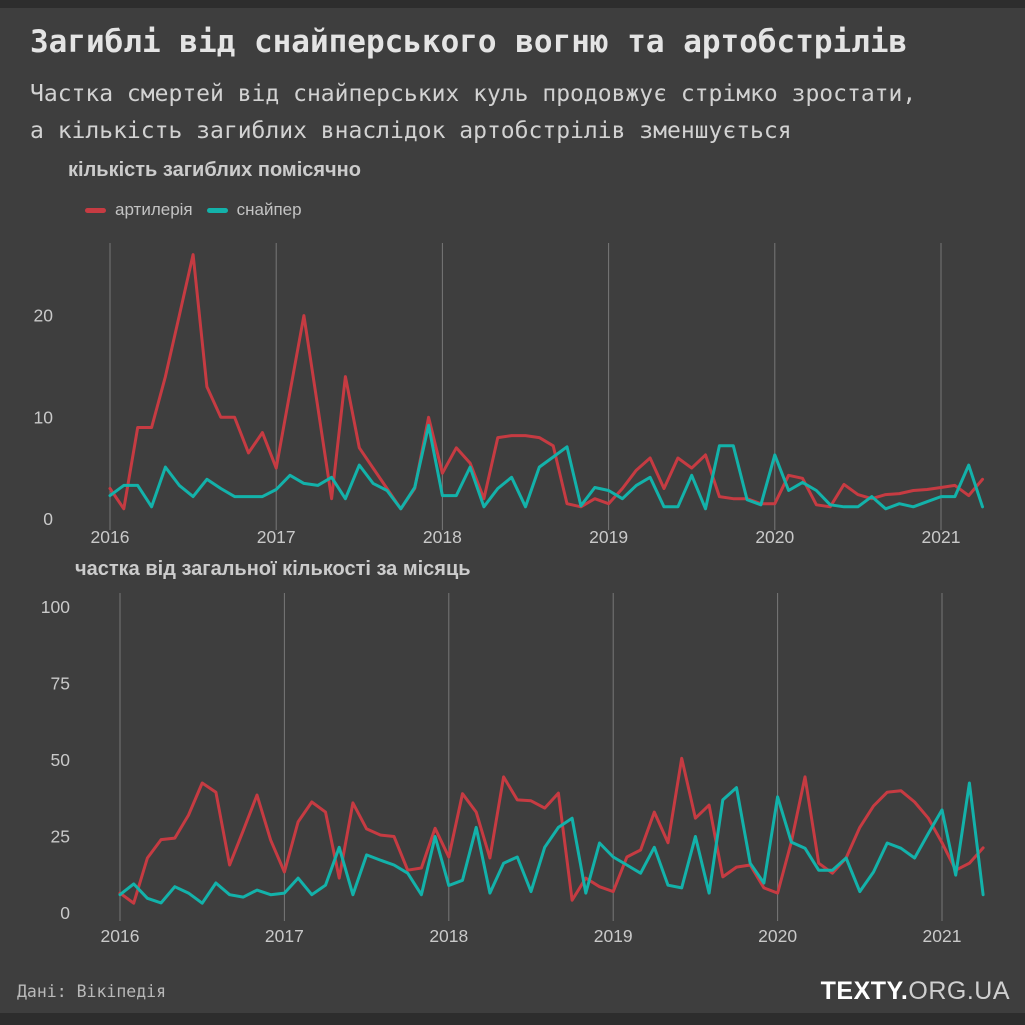 The height and width of the screenshot is (1025, 1025). What do you see at coordinates (217, 210) in the screenshot?
I see `sniper-line-swatch-icon` at bounding box center [217, 210].